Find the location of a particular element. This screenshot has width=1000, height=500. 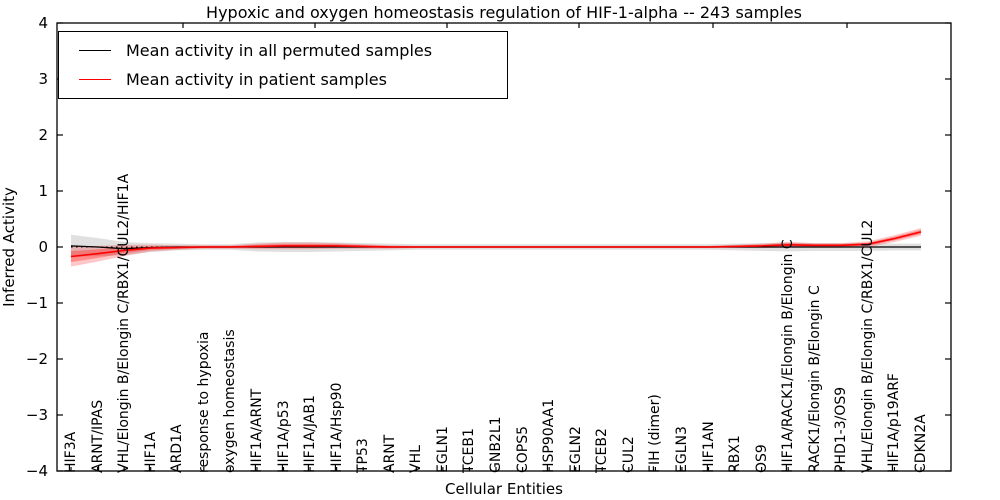

legend-item-permuted: Mean activity in all permuted samples is located at coordinates (293, 50).